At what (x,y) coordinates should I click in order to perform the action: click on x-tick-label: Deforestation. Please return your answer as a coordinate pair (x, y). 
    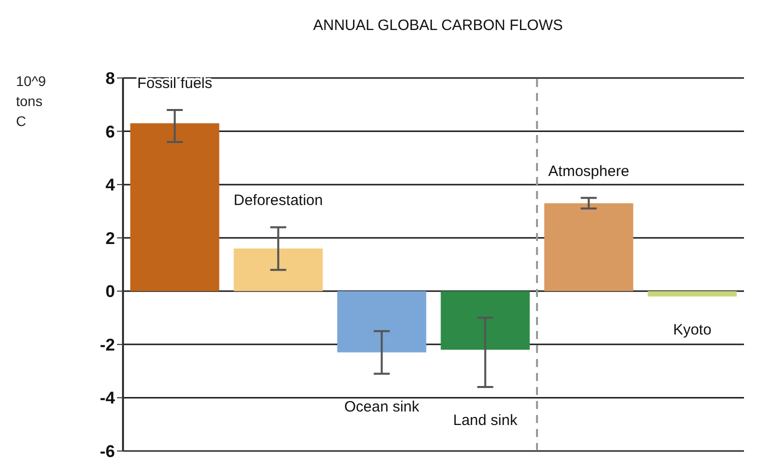
    Looking at the image, I should click on (278, 201).